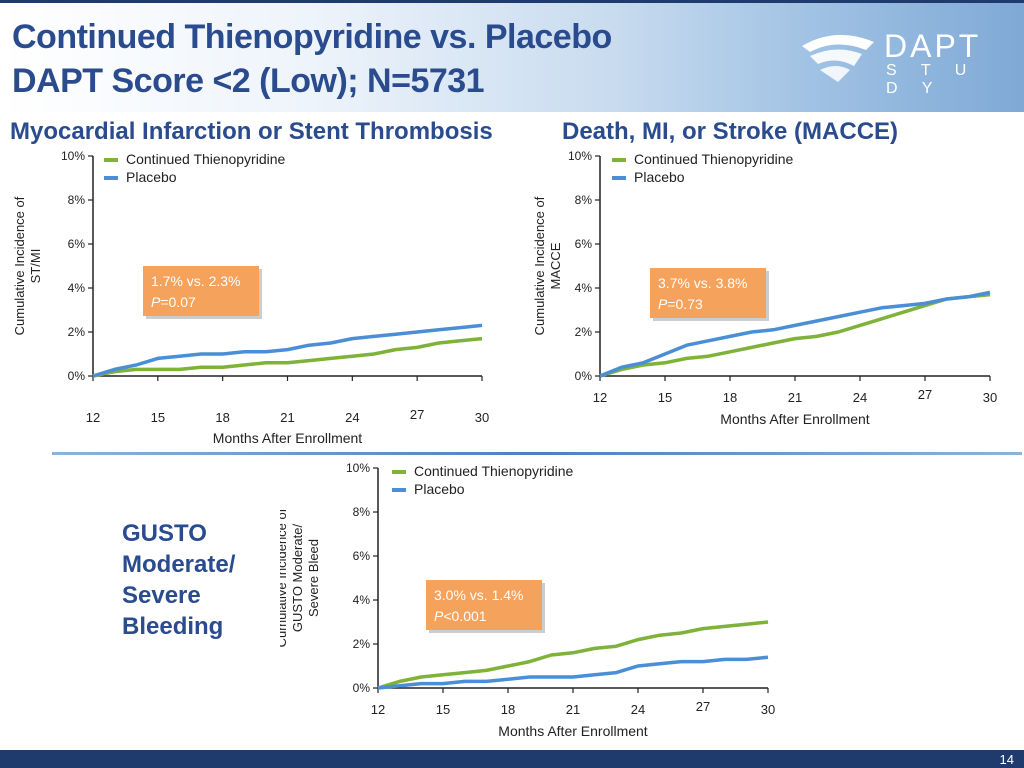 This screenshot has width=1024, height=768. What do you see at coordinates (178, 302) in the screenshot?
I see `p-value: =0.07` at bounding box center [178, 302].